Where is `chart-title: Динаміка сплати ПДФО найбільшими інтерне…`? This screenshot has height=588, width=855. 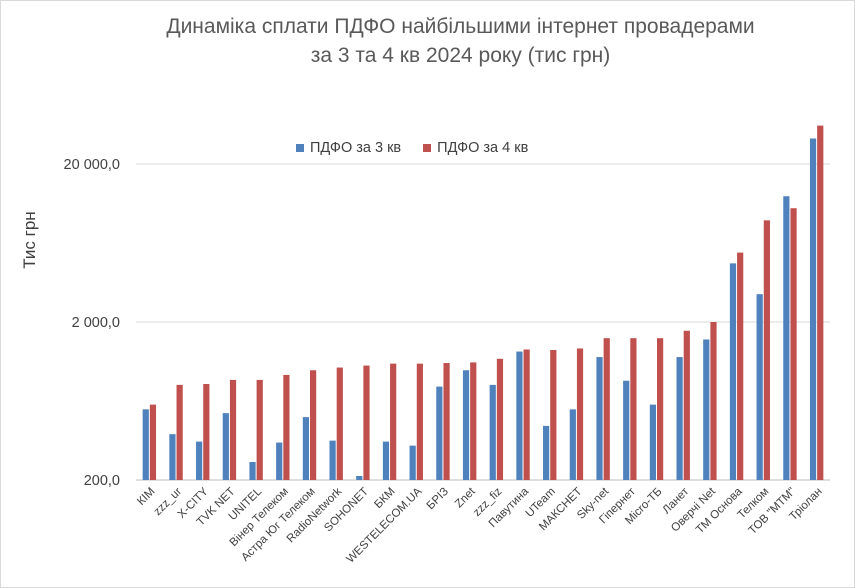
chart-title: Динаміка сплати ПДФО найбільшими інтерне… is located at coordinates (427, 41).